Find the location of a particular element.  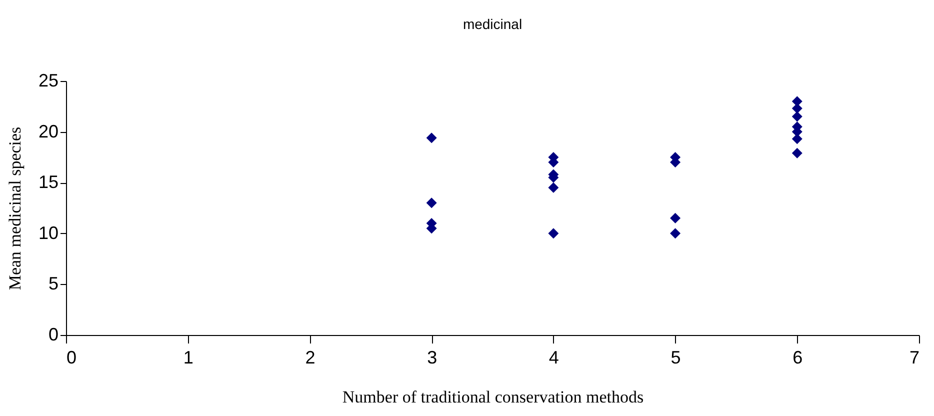

y-tick-label: 10 is located at coordinates (48, 232).